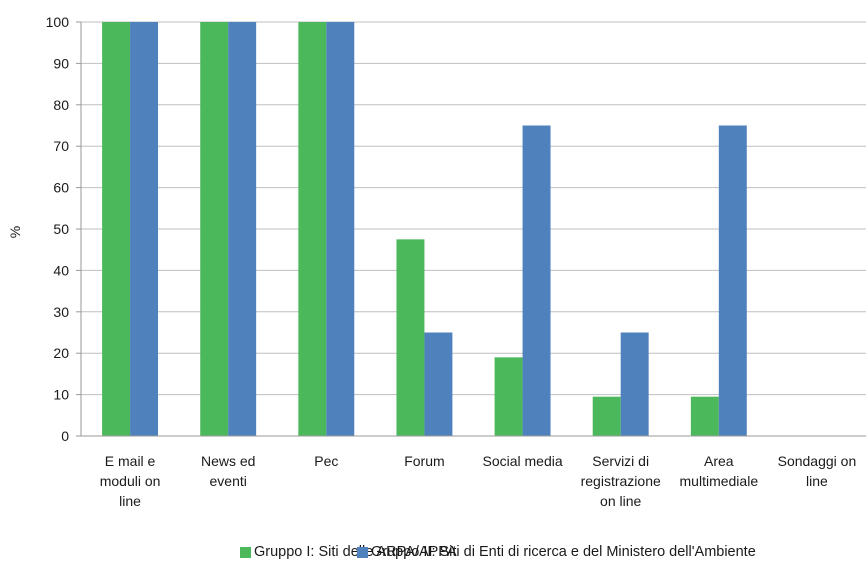 The width and height of the screenshot is (866, 562). Describe the element at coordinates (61, 188) in the screenshot. I see `y-tick-label: 60` at that location.